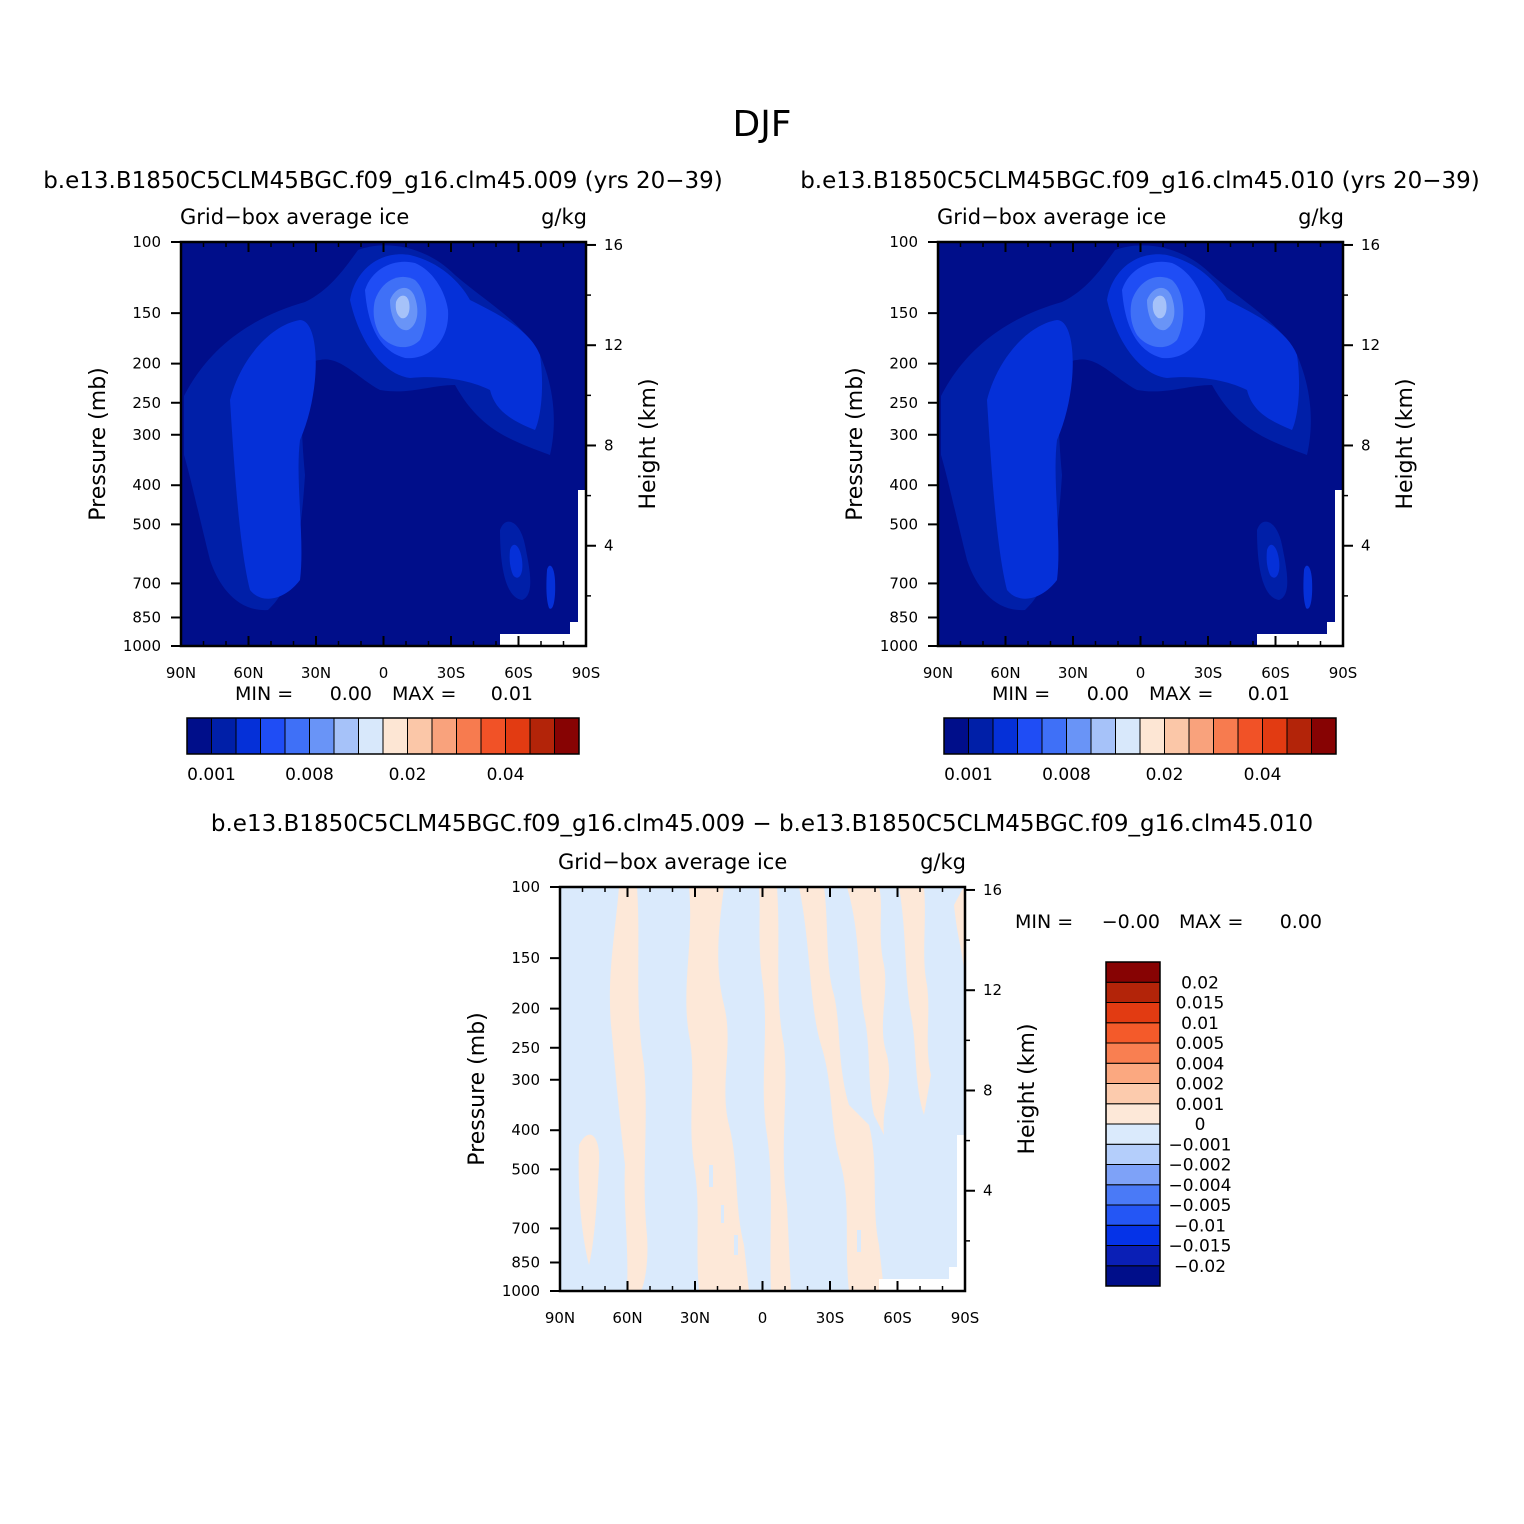  What do you see at coordinates (1200, 1085) in the screenshot?
I see `colorbar-label: 0.002` at bounding box center [1200, 1085].